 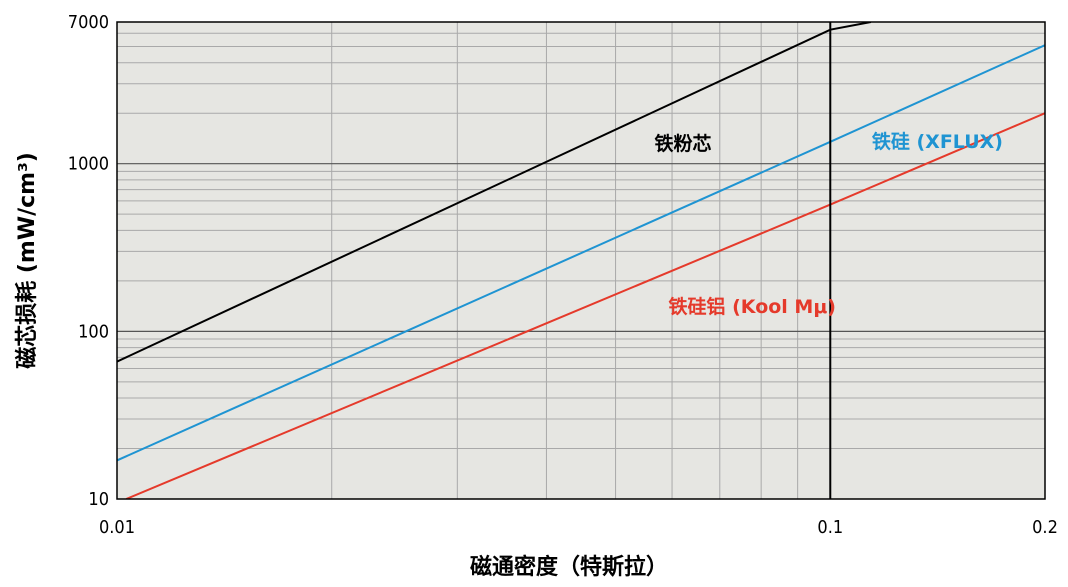 What do you see at coordinates (578, 527) in the screenshot?
I see `x-axis-ticks: 0.01 0.1 0.2` at bounding box center [578, 527].